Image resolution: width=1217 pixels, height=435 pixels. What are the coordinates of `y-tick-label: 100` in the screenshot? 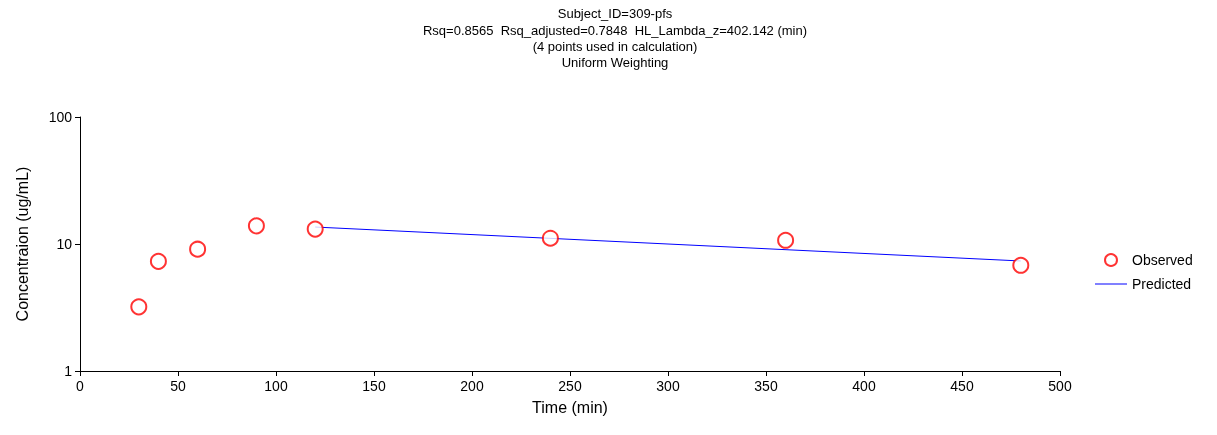 It's located at (60, 117).